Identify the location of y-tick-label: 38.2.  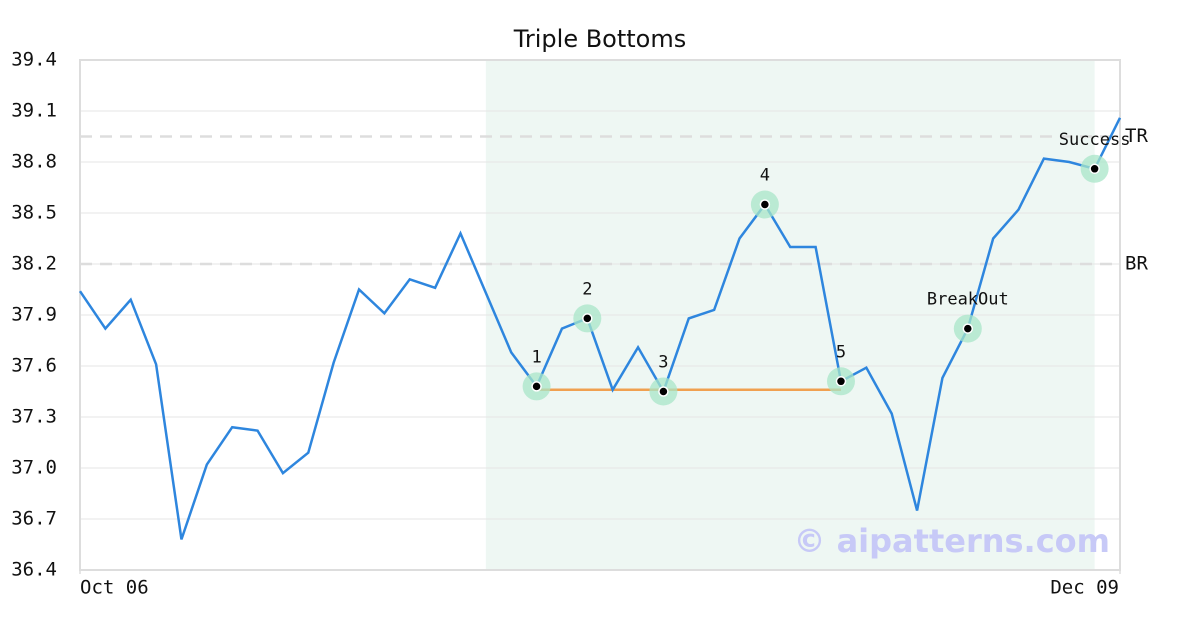
(34, 264).